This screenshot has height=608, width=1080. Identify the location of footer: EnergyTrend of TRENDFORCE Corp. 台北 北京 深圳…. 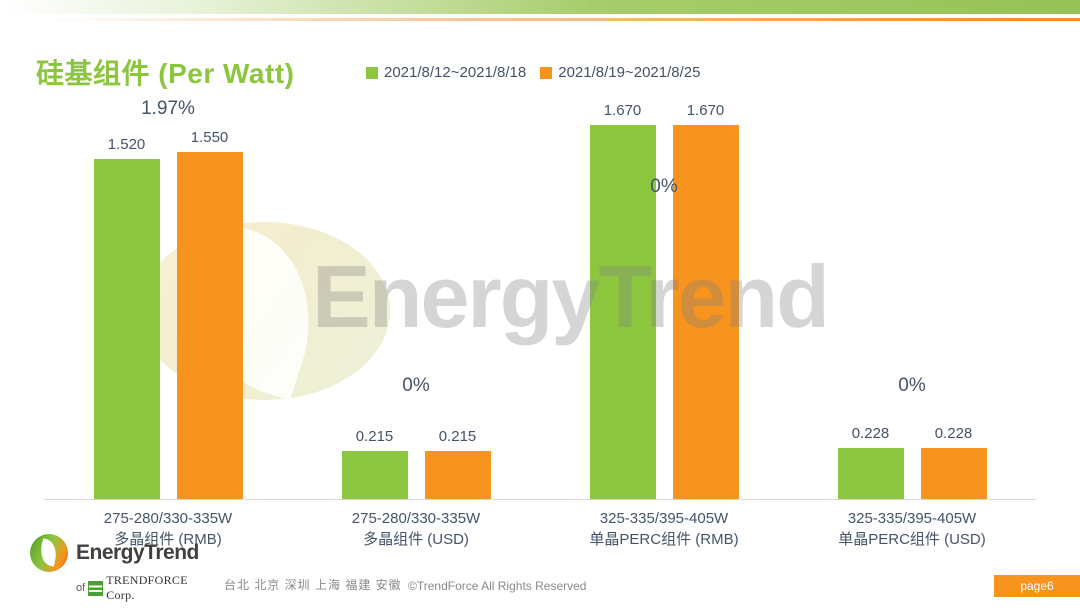
(540, 571).